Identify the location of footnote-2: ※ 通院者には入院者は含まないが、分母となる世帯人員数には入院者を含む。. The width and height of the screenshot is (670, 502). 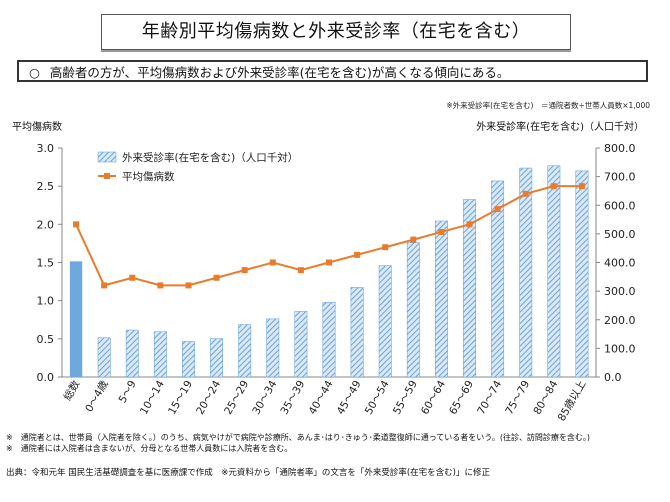
(149, 448).